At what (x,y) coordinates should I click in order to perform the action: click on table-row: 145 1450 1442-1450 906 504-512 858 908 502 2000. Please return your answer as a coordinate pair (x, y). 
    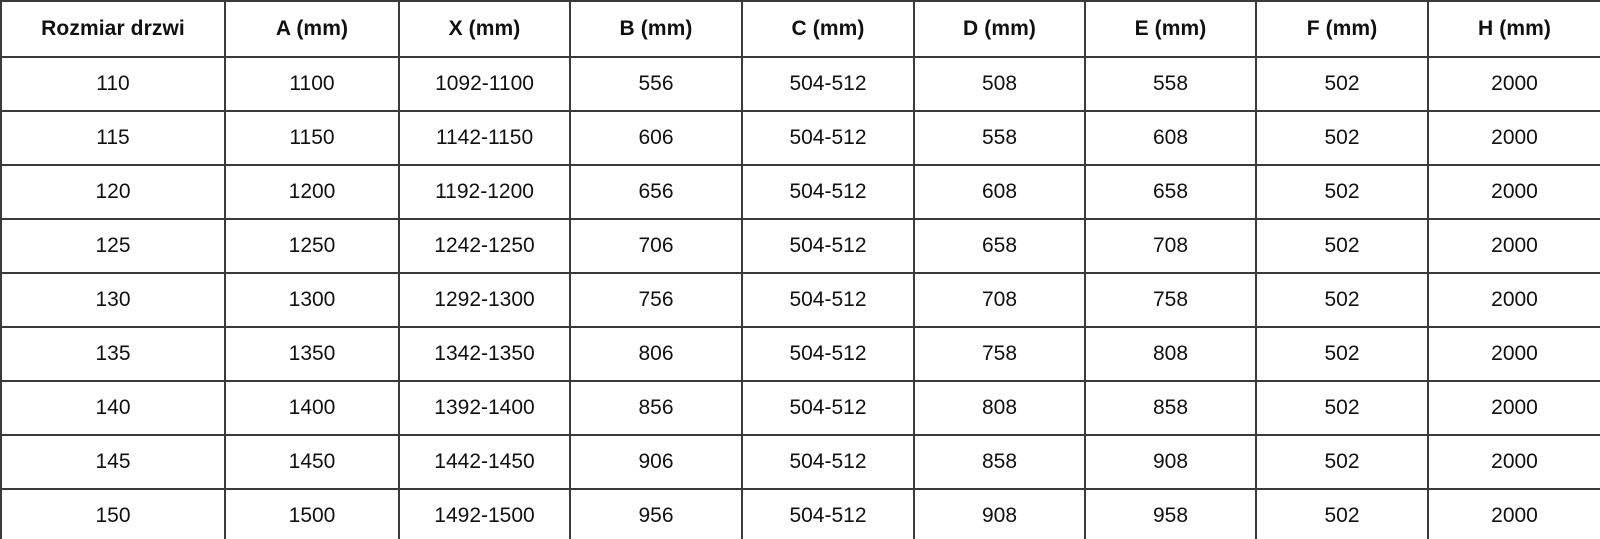
    Looking at the image, I should click on (800, 462).